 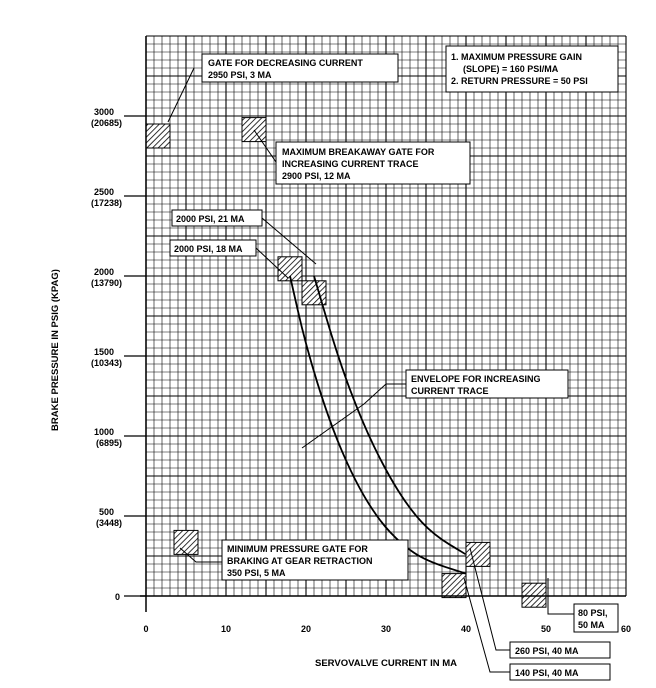 What do you see at coordinates (200, 555) in the screenshot?
I see `leader-min-gate` at bounding box center [200, 555].